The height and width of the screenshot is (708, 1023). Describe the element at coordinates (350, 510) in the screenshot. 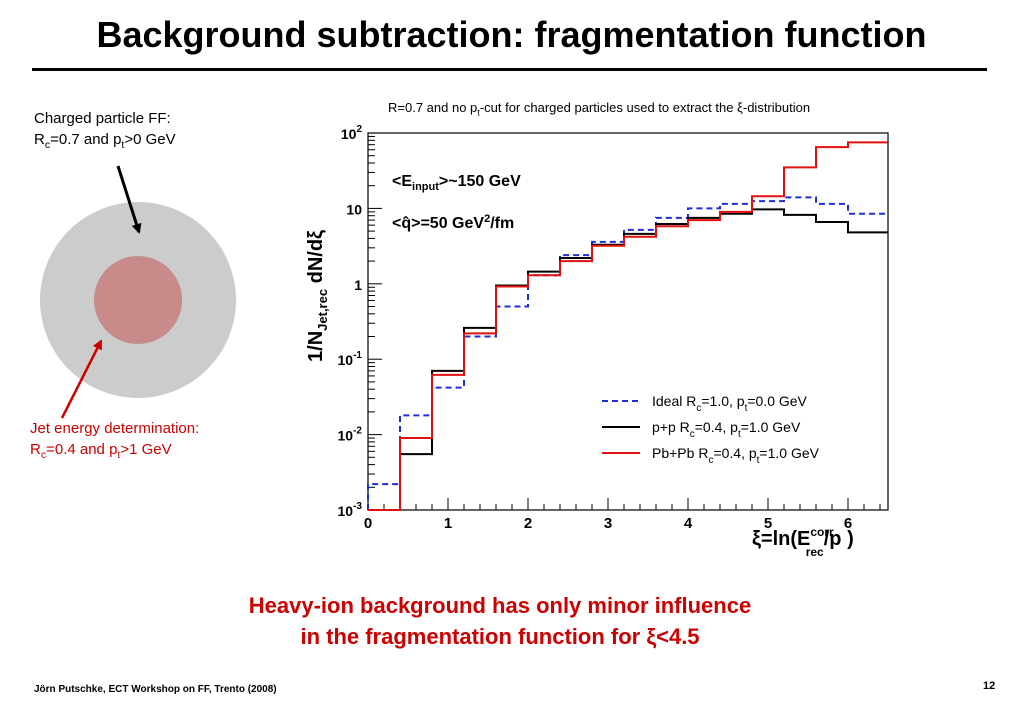

I see `y-tick-label: 10⁻³` at that location.